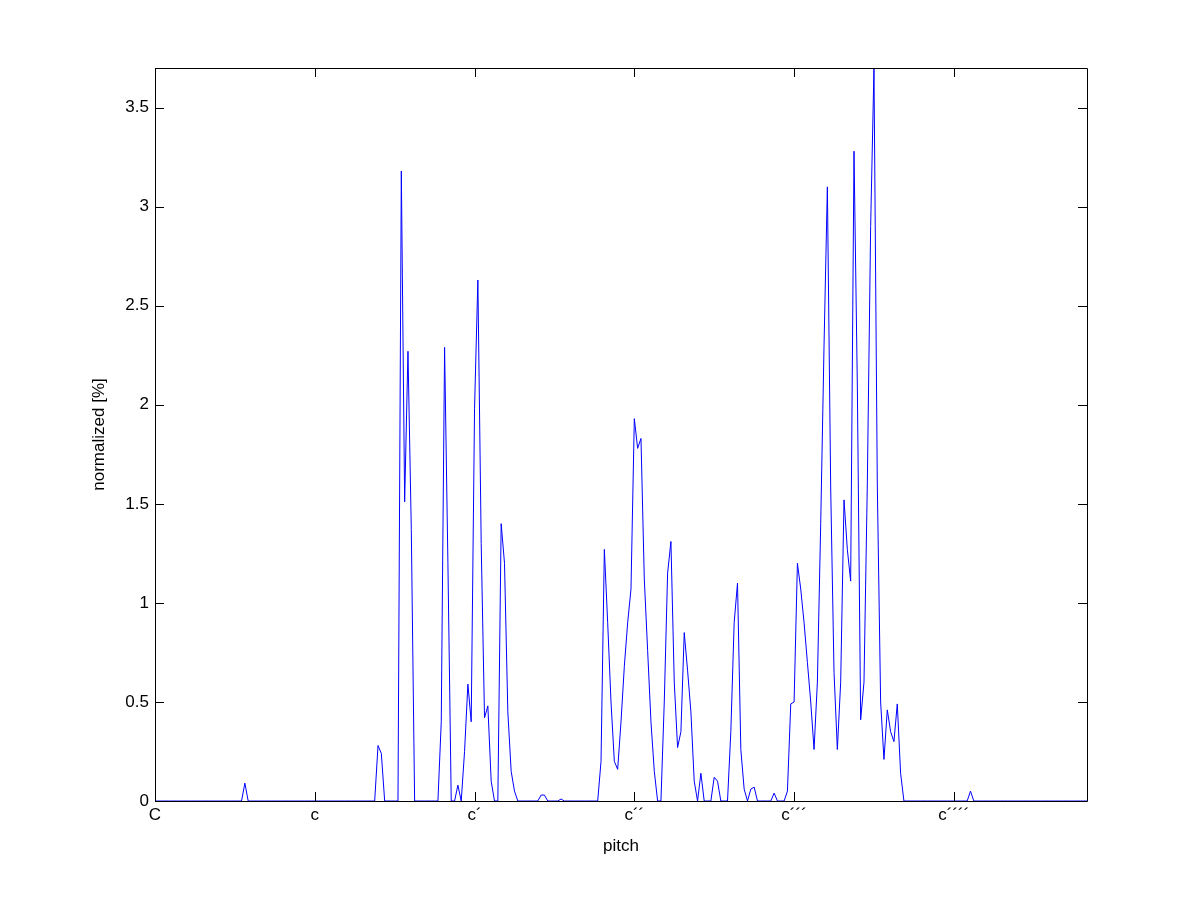  I want to click on x-tick-label: c, so click(315, 814).